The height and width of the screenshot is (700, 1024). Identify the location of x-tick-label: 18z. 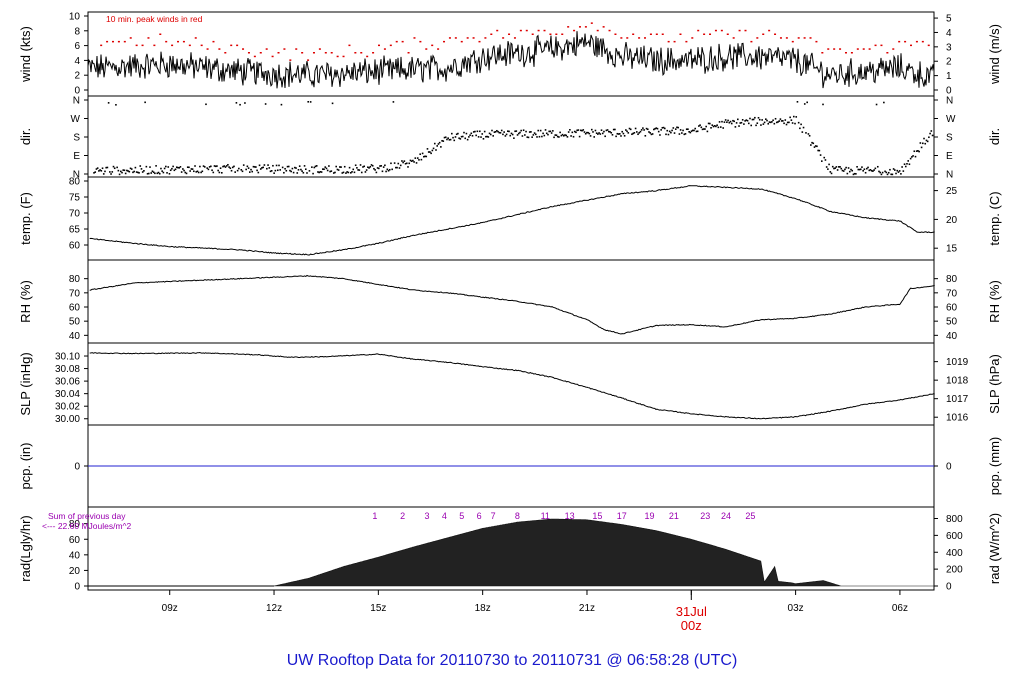
(483, 608).